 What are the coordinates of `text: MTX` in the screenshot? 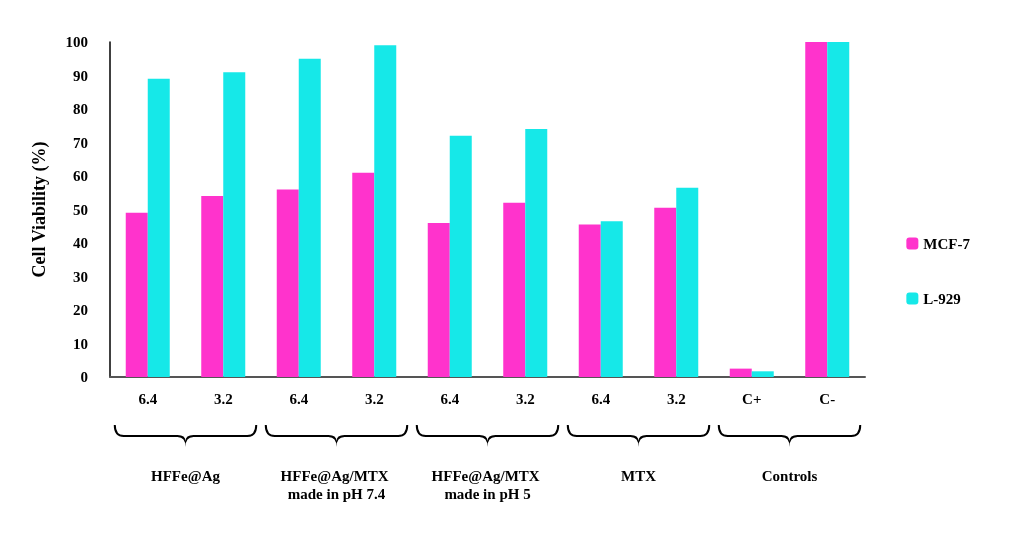 It's located at (639, 476).